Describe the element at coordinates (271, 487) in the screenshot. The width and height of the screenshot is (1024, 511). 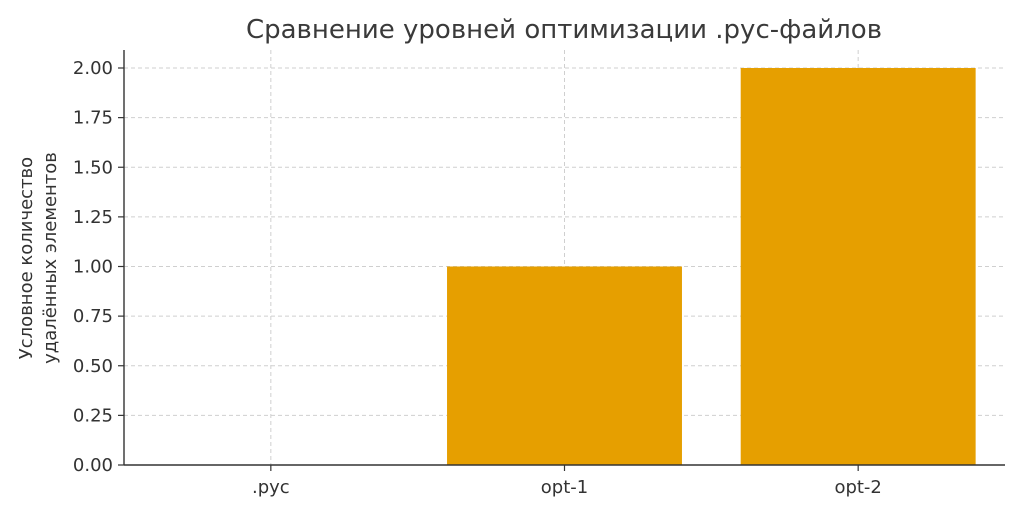
I see `x-tick-label: .pyc` at that location.